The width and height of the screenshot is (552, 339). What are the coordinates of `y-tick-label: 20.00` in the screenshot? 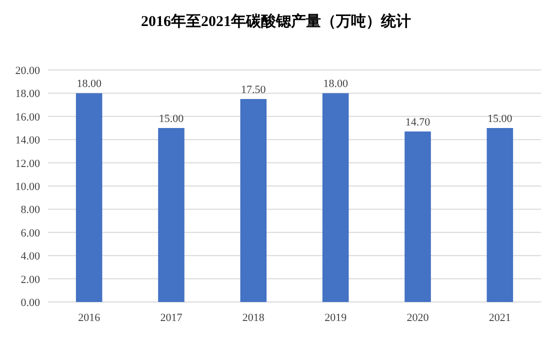 It's located at (27, 71).